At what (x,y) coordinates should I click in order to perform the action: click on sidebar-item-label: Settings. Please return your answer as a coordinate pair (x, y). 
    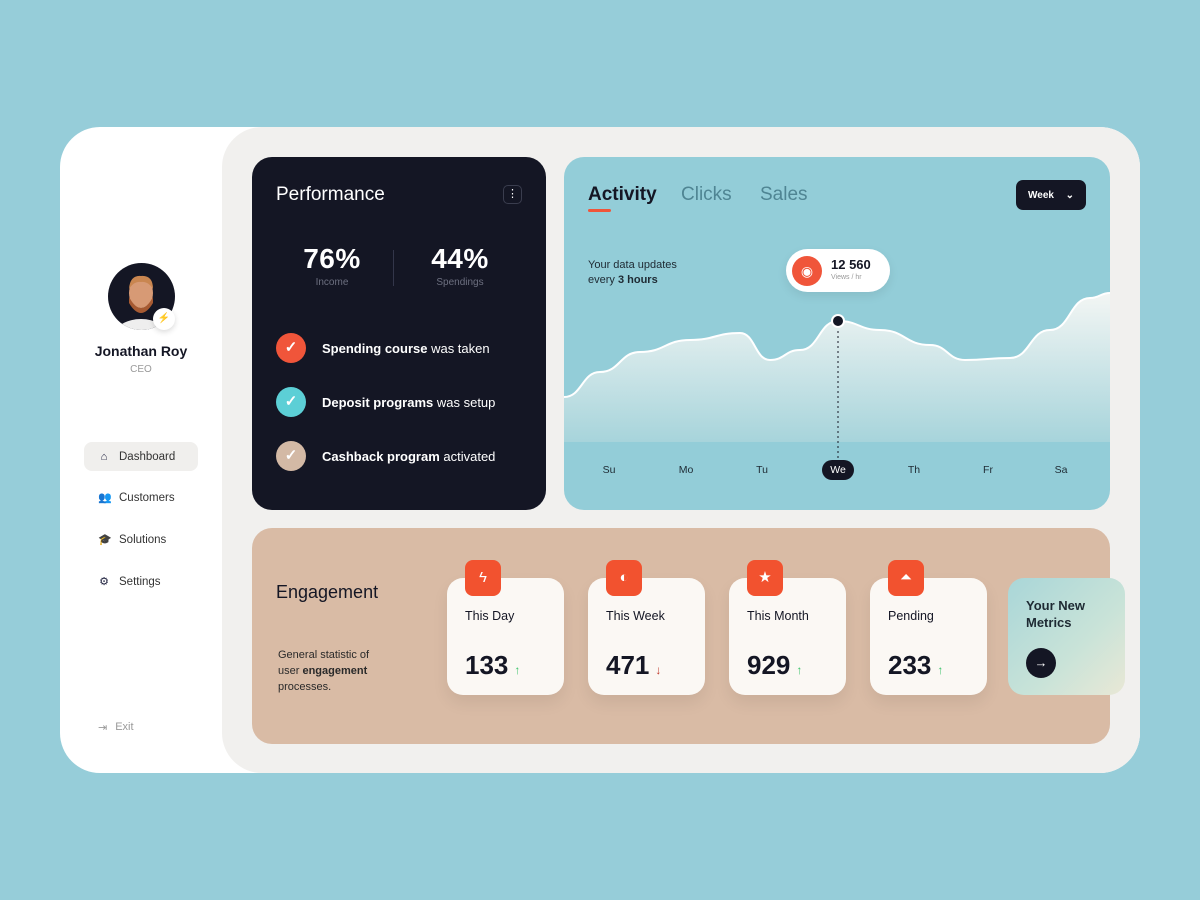
    Looking at the image, I should click on (140, 581).